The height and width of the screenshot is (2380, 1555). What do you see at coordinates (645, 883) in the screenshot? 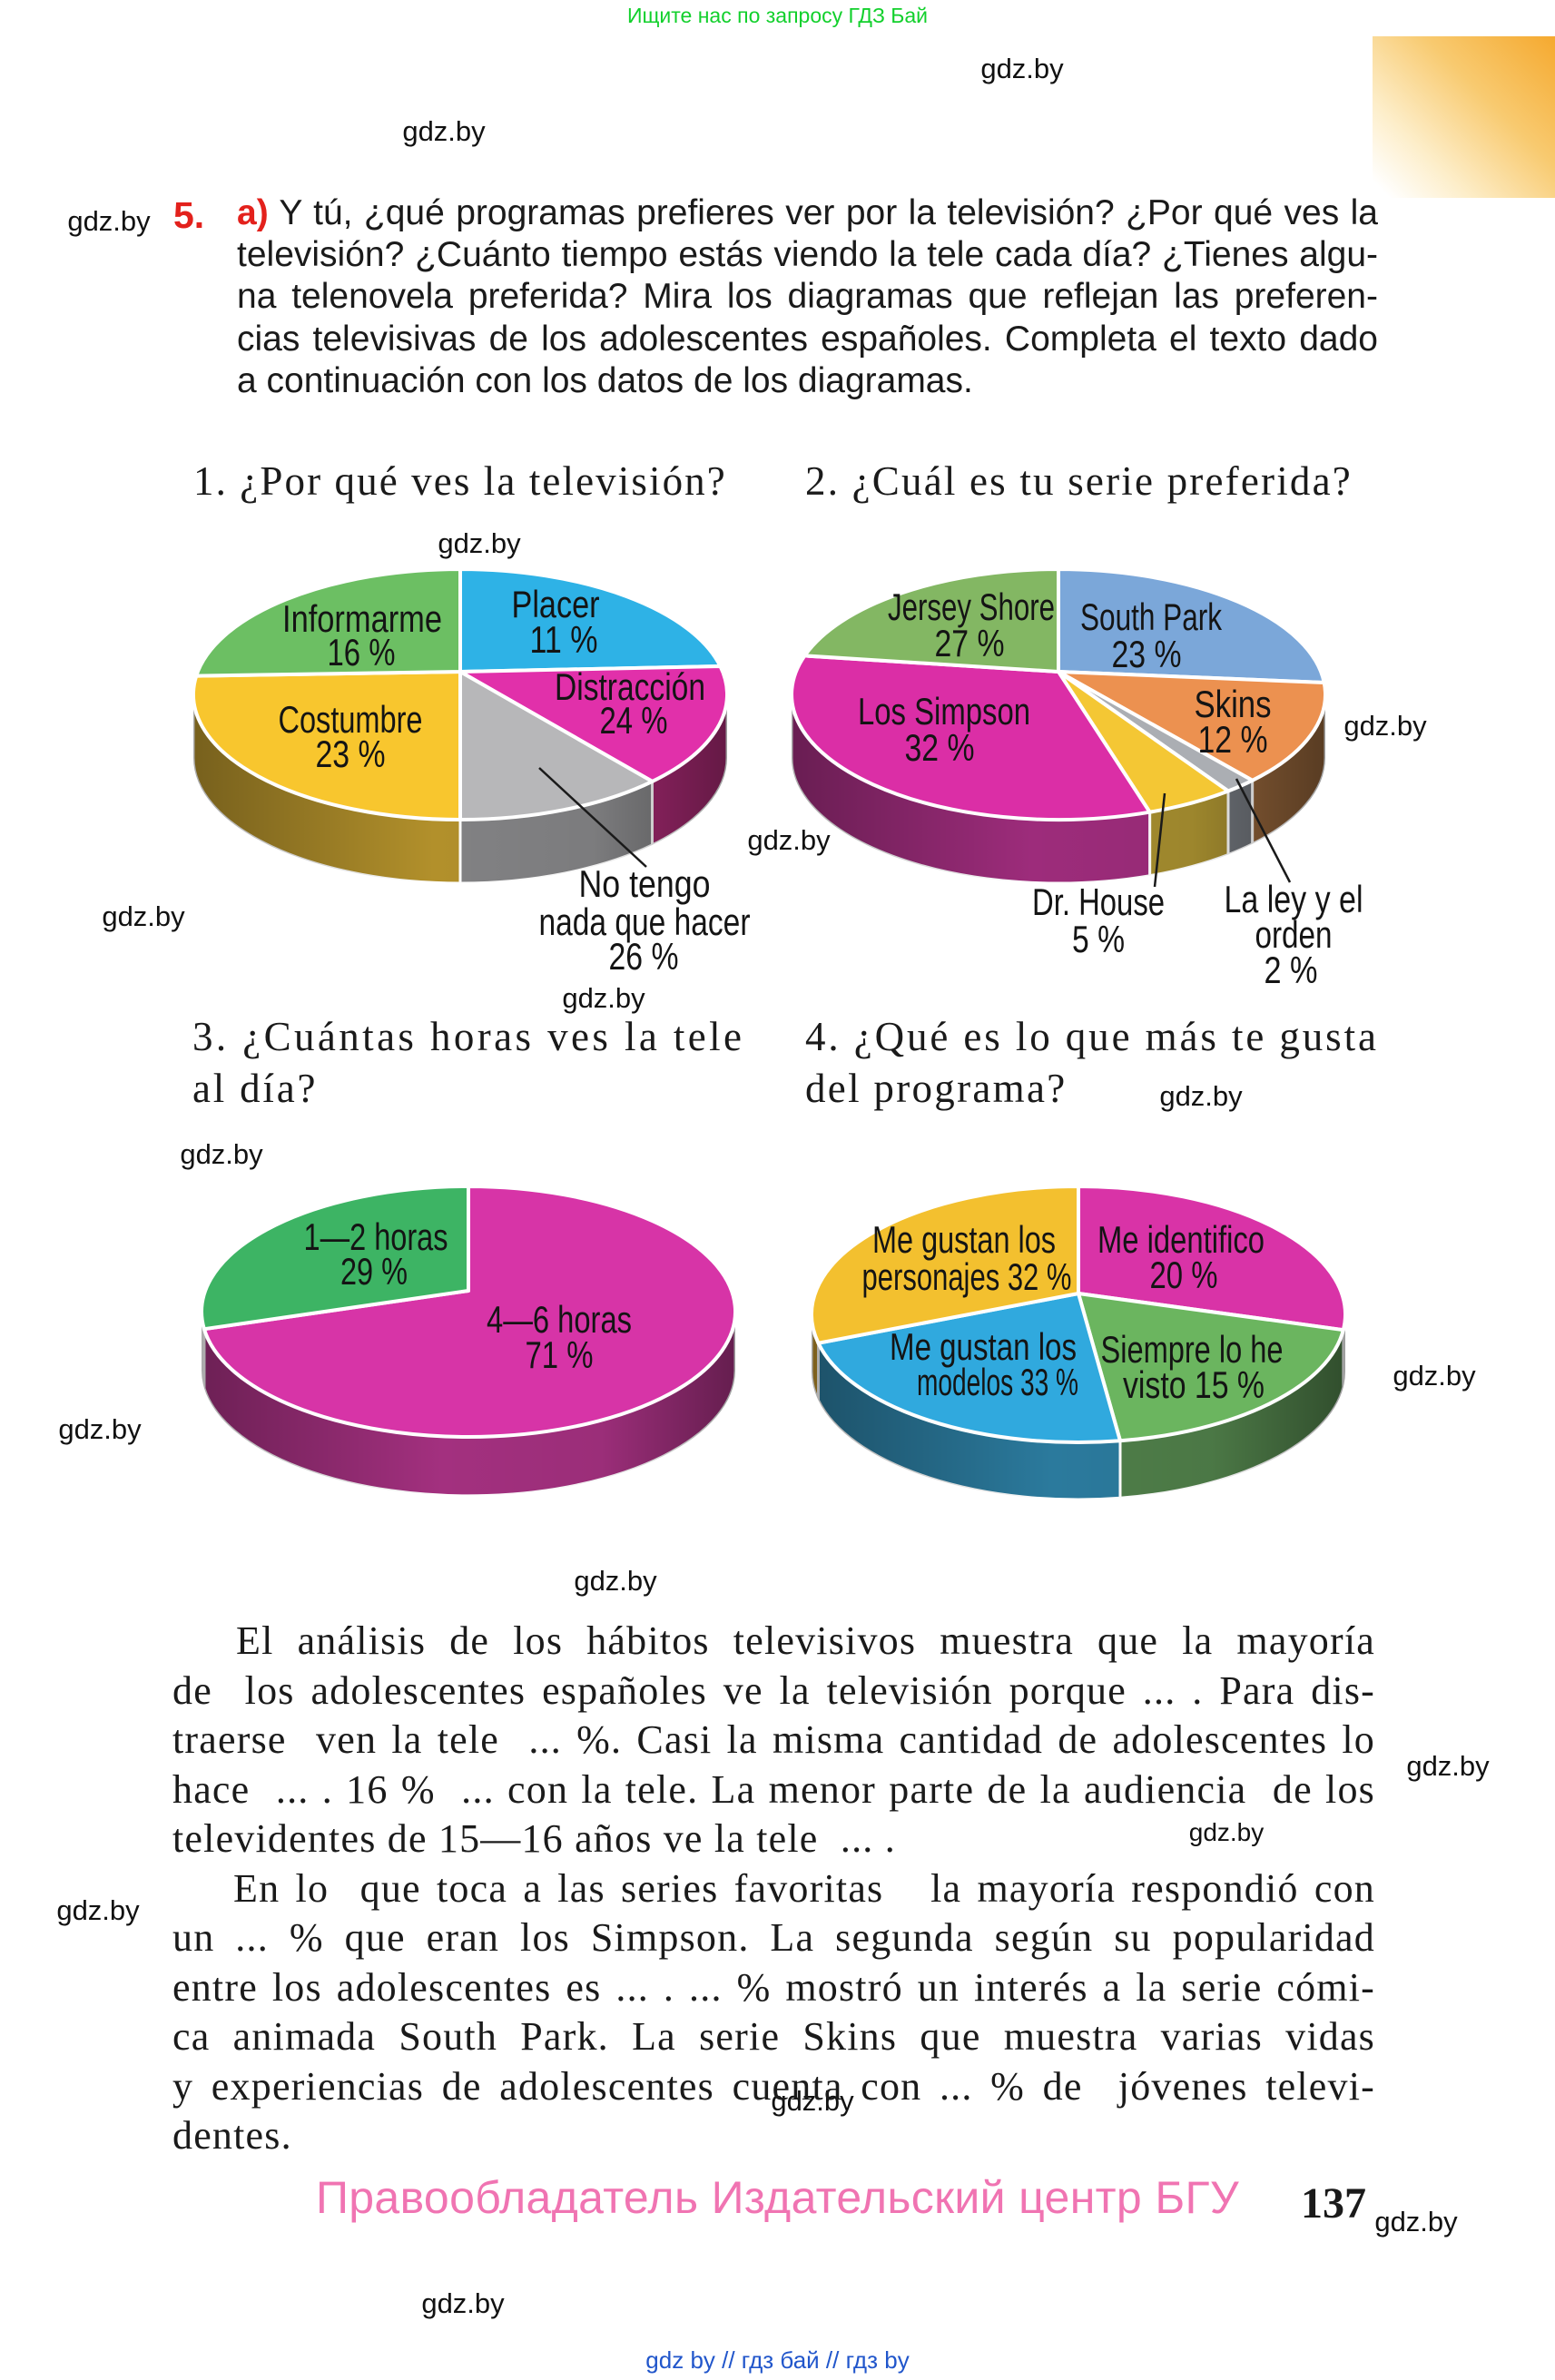
I see `svg-text: No tengo` at bounding box center [645, 883].